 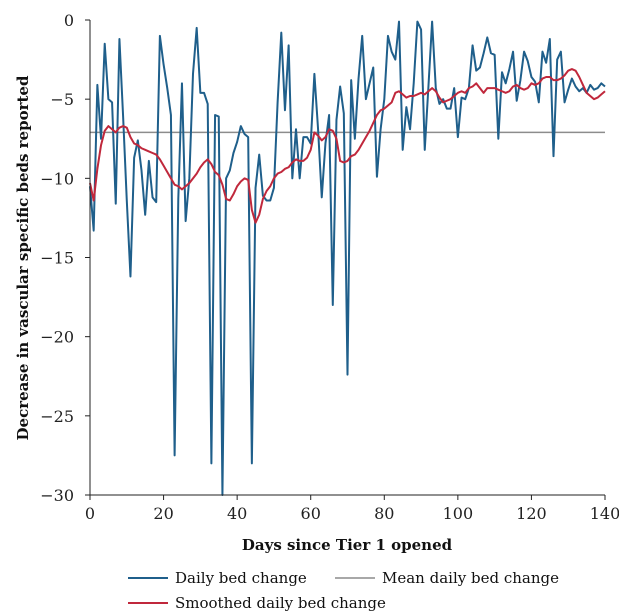 I want to click on x-tick-label: 100, so click(x=458, y=513).